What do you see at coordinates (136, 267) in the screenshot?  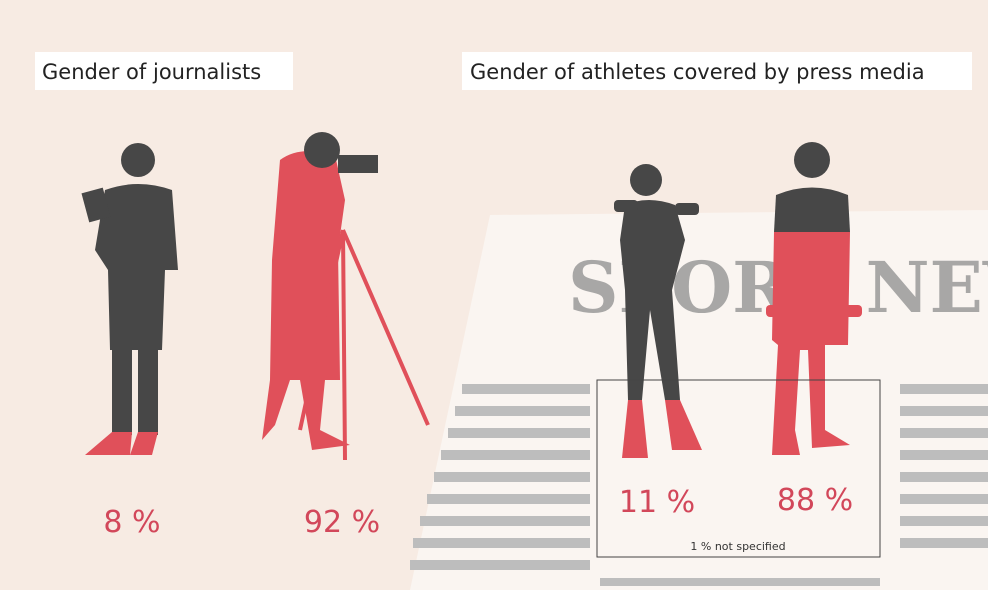 I see `torso` at bounding box center [136, 267].